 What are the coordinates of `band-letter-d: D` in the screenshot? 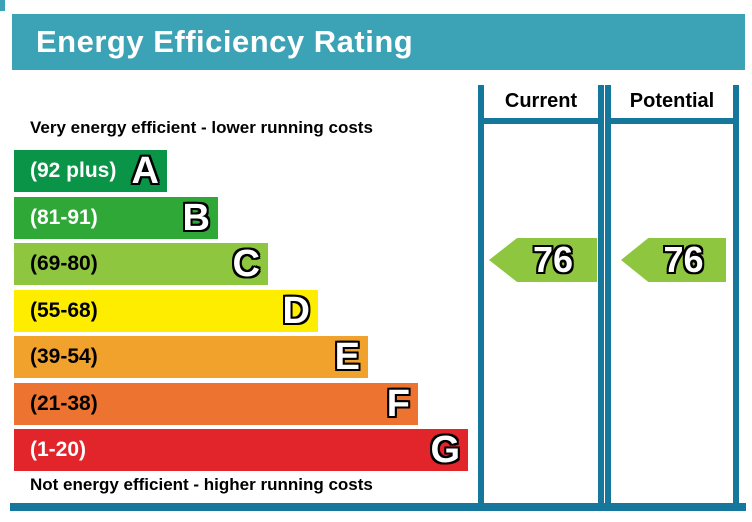 It's located at (296, 311).